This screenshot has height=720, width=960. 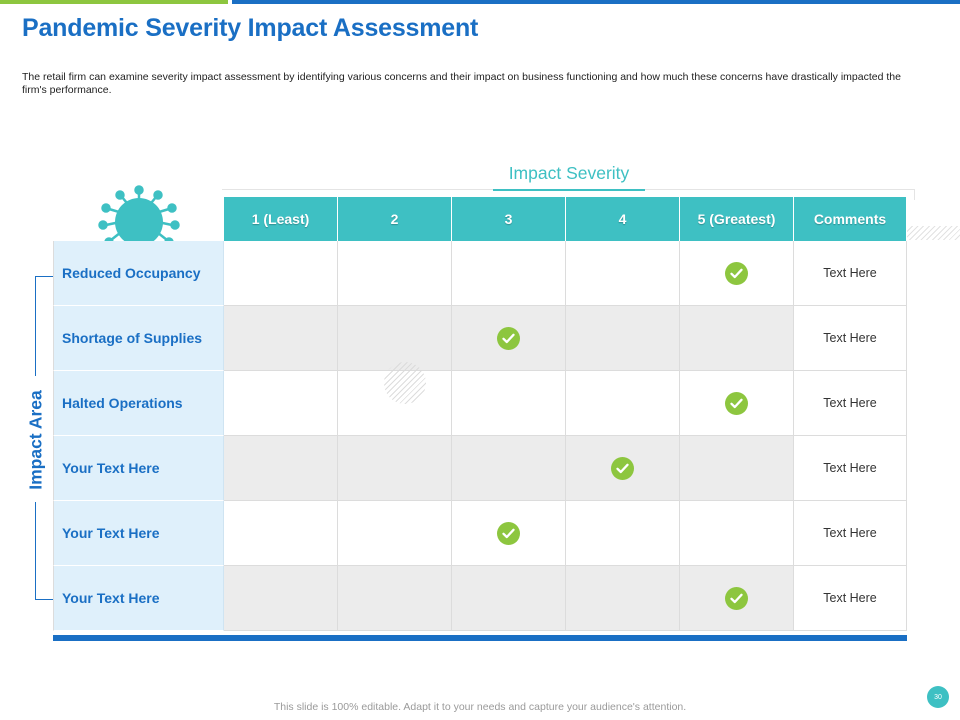 I want to click on decorative-hatch, so click(x=933, y=233).